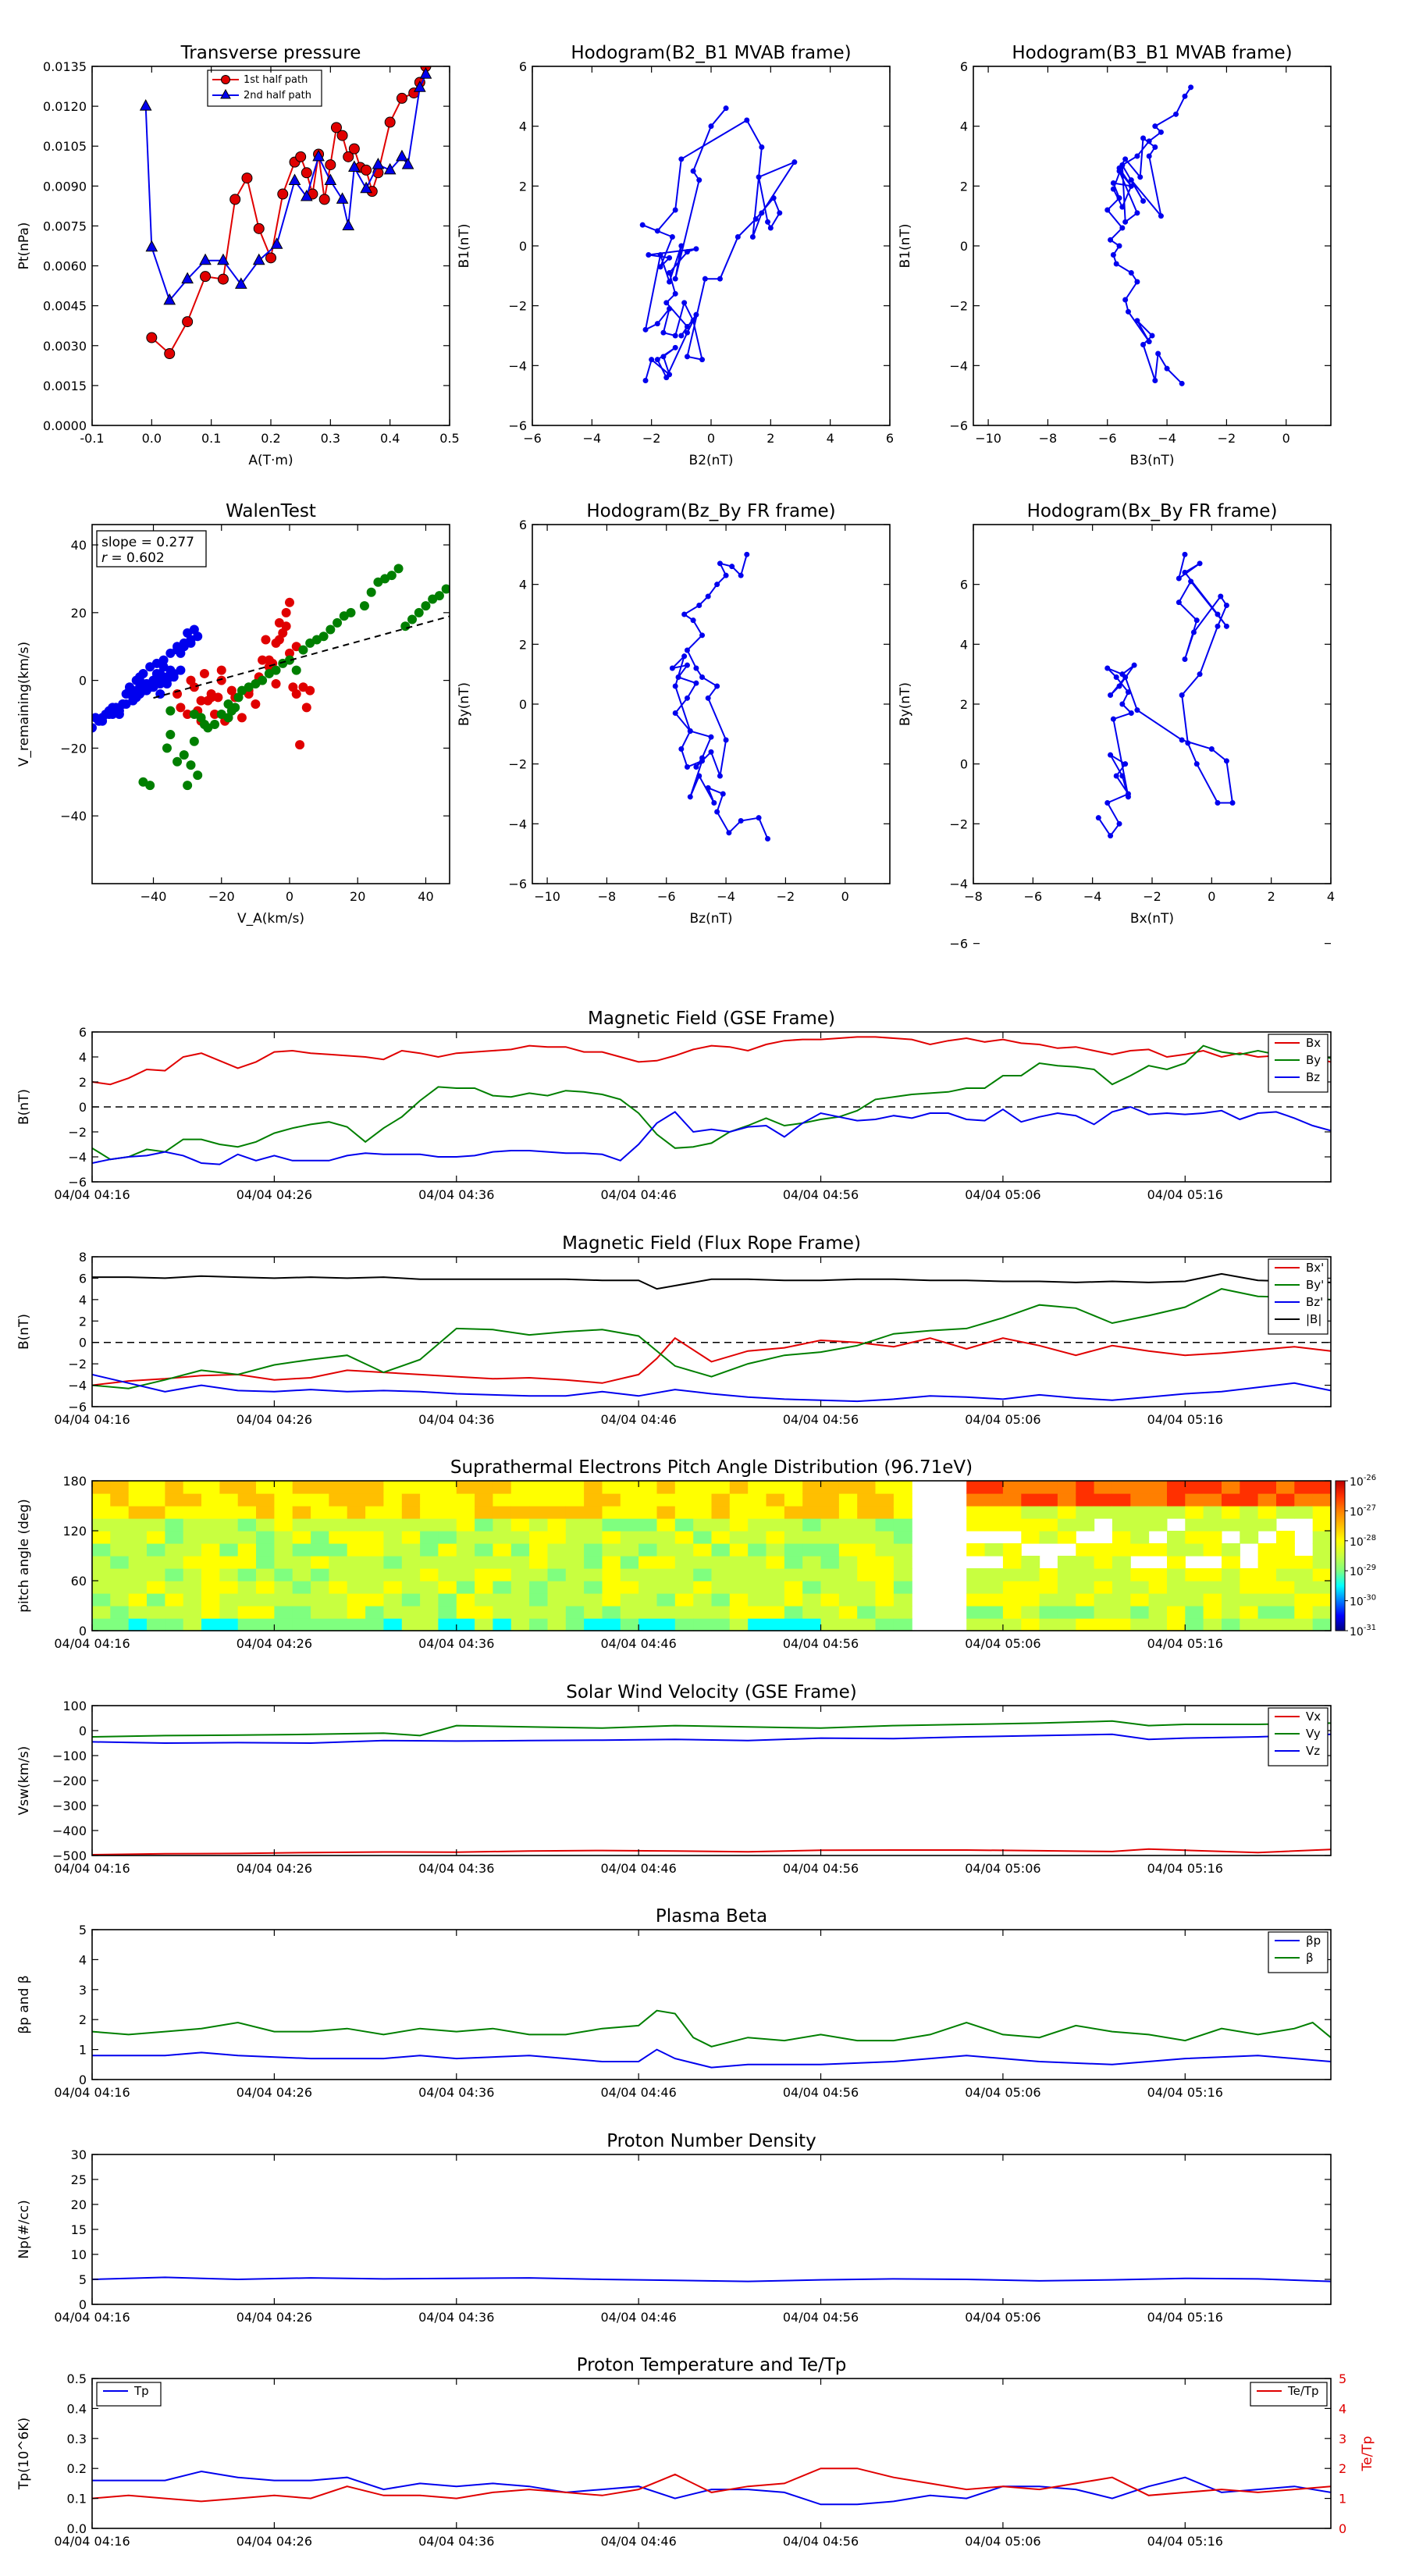 This screenshot has height=2576, width=1405. Describe the element at coordinates (712, 1243) in the screenshot. I see `chart-title: Magnetic Field (Flux Rope Frame)` at that location.